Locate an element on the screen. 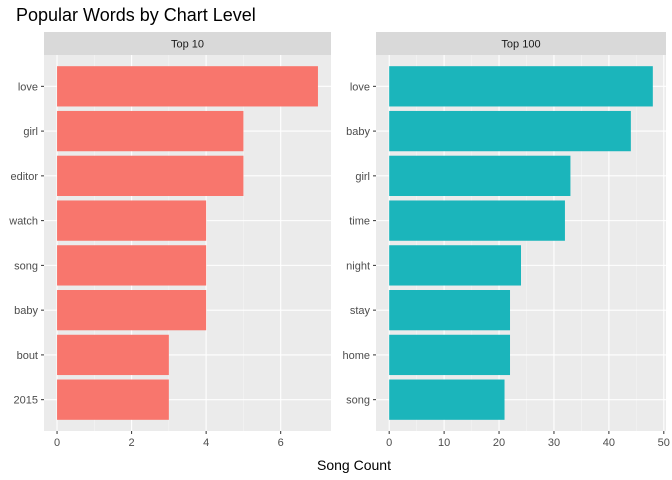 The width and height of the screenshot is (672, 480). y-tick-label: stay is located at coordinates (360, 311).